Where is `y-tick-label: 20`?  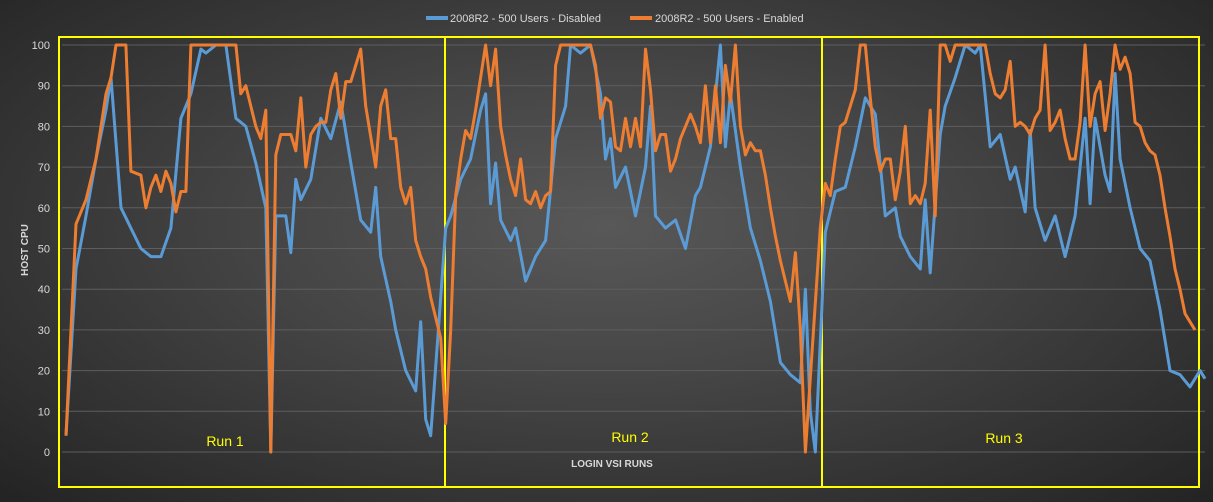
y-tick-label: 20 is located at coordinates (44, 372).